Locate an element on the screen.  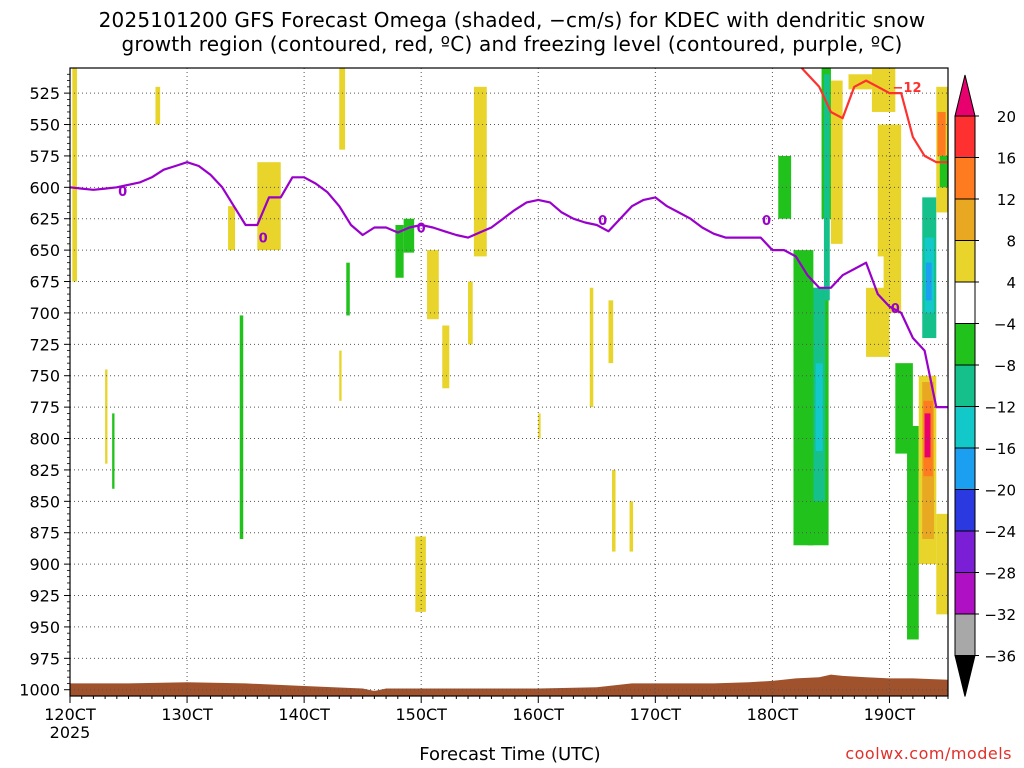
colorbar-label: −8 is located at coordinates (1005, 366).